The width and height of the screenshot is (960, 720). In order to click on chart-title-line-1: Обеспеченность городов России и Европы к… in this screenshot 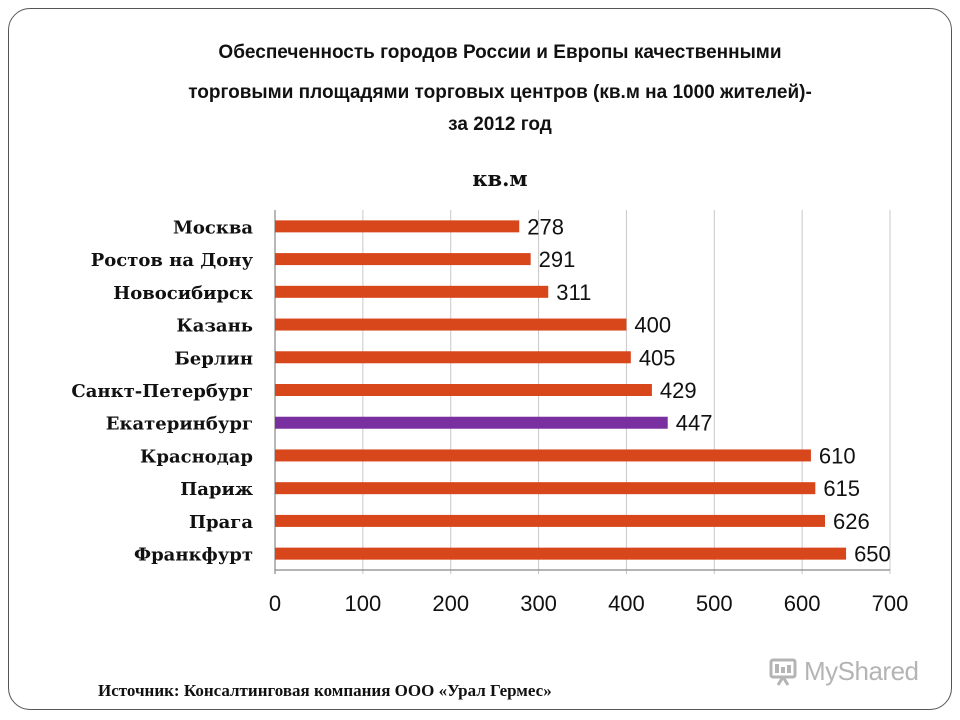, I will do `click(500, 52)`.